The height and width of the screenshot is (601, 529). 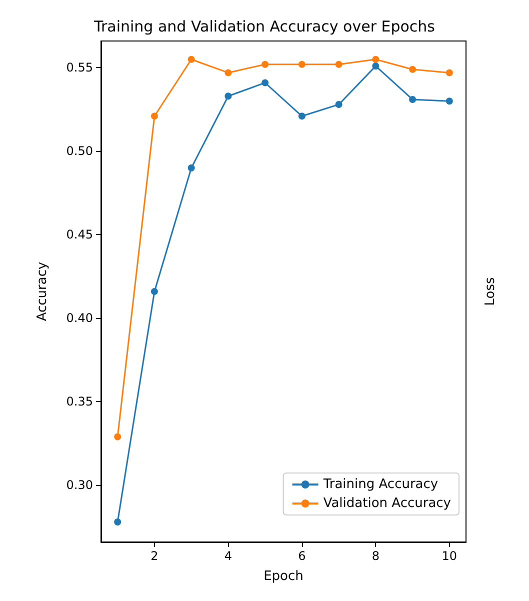 I want to click on y-tick-label: 0.35, so click(x=79, y=401).